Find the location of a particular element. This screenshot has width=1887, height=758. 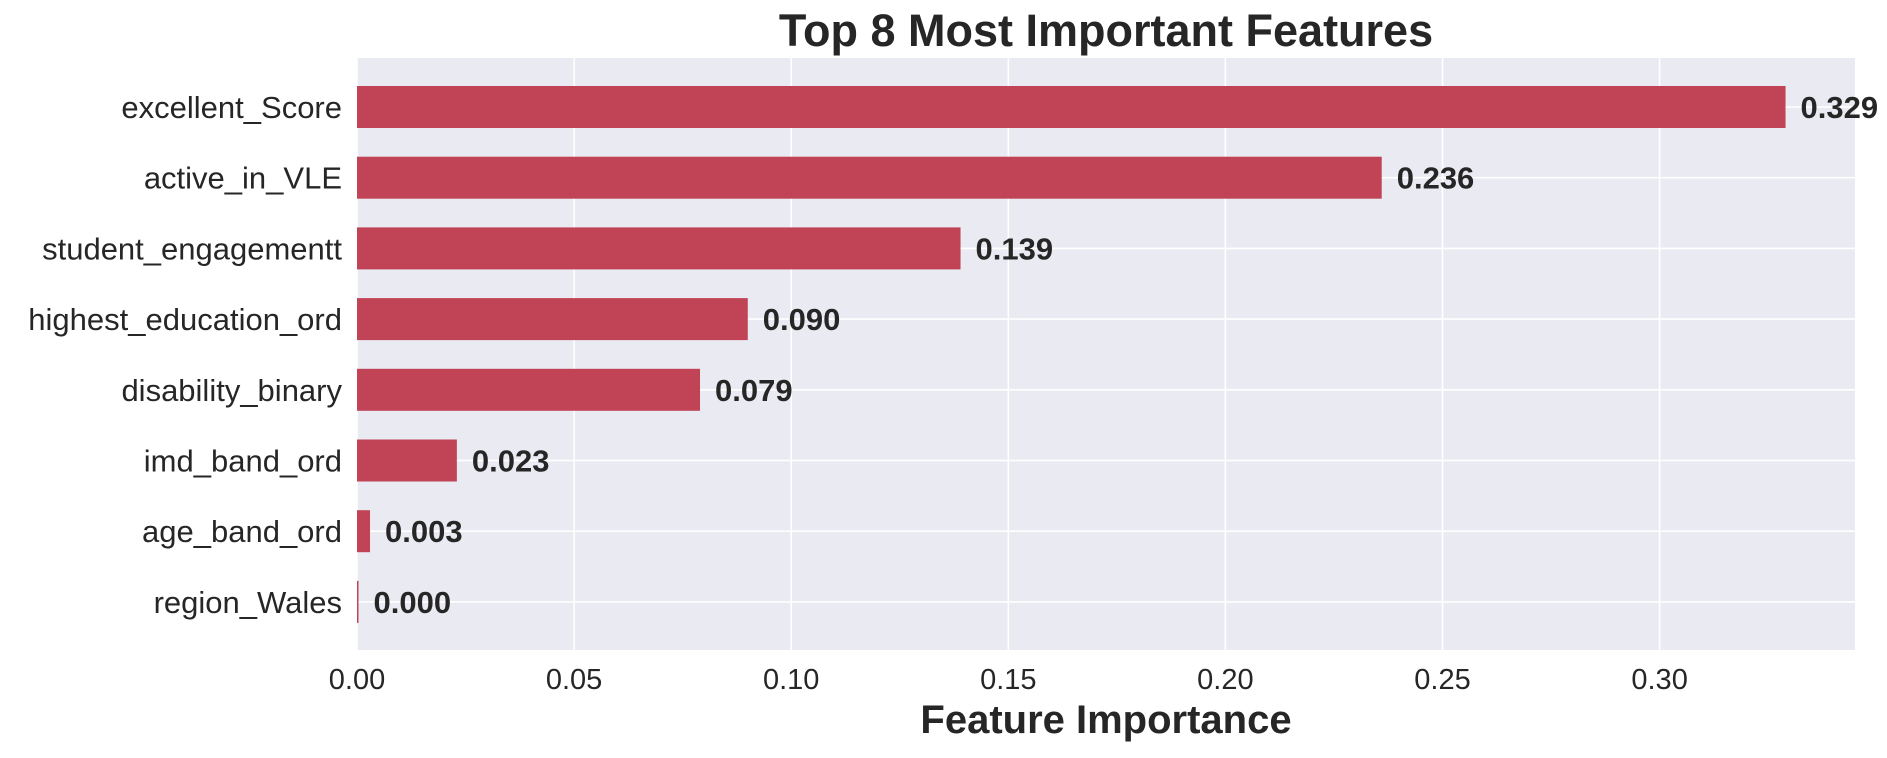

bar-imd_band_ord is located at coordinates (407, 460).